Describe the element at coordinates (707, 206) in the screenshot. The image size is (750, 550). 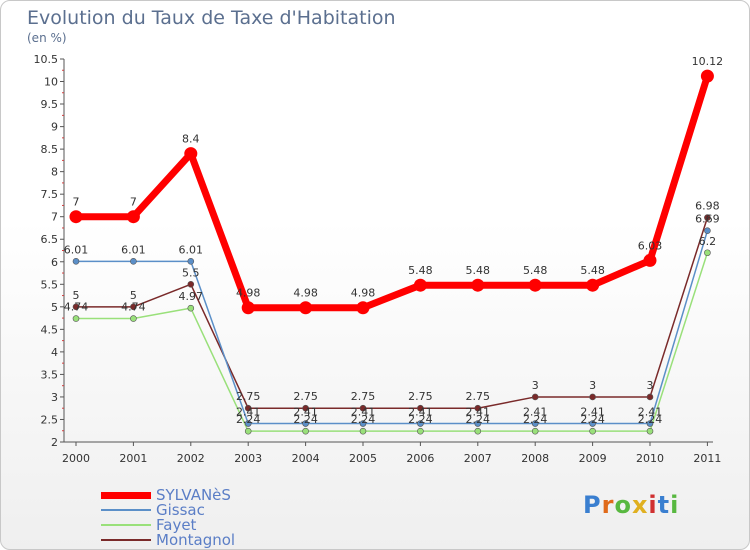
I see `data-label: 6.98` at that location.